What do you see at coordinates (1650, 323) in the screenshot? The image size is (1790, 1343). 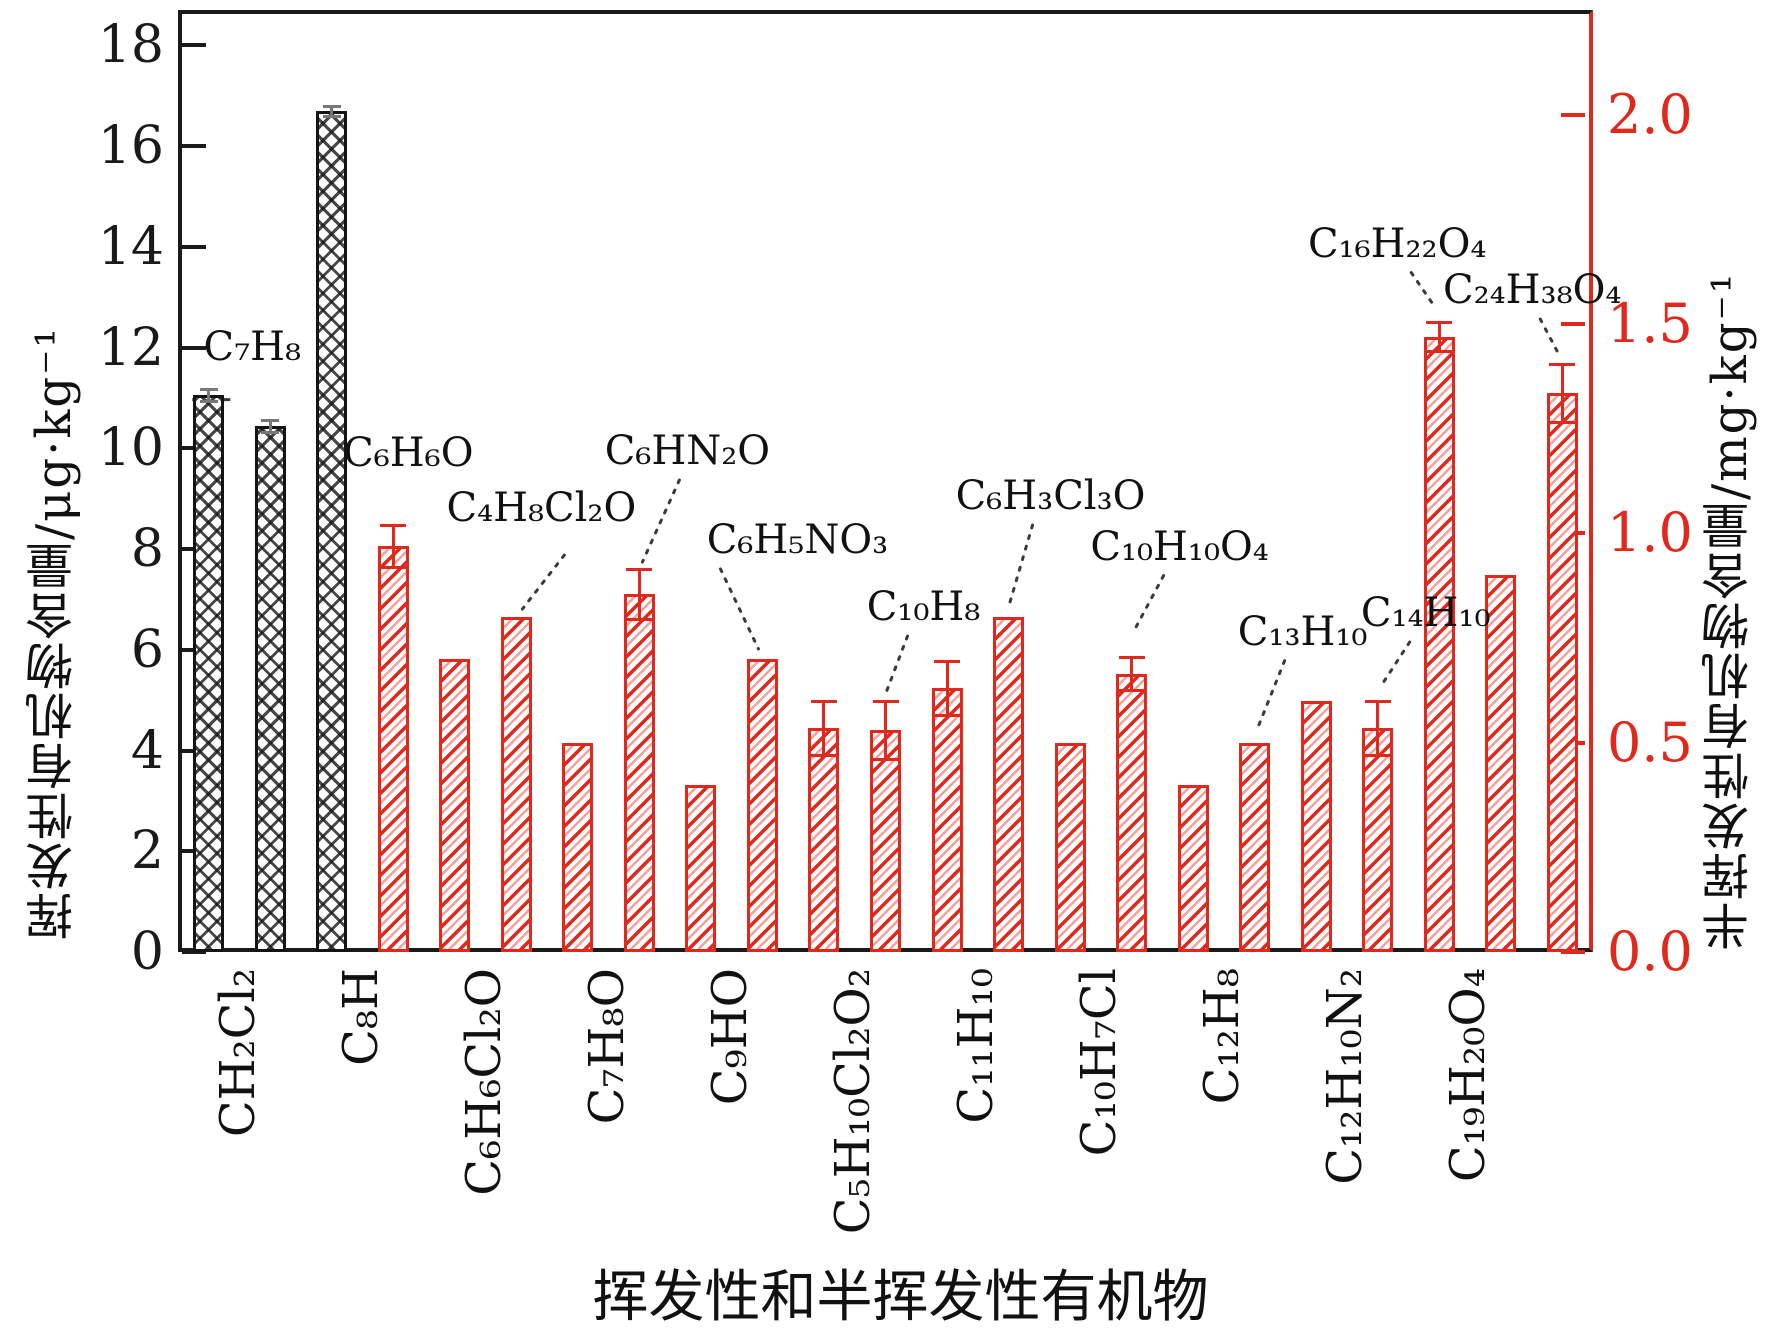 I see `right-axis-tick-label: 1.5` at bounding box center [1650, 323].